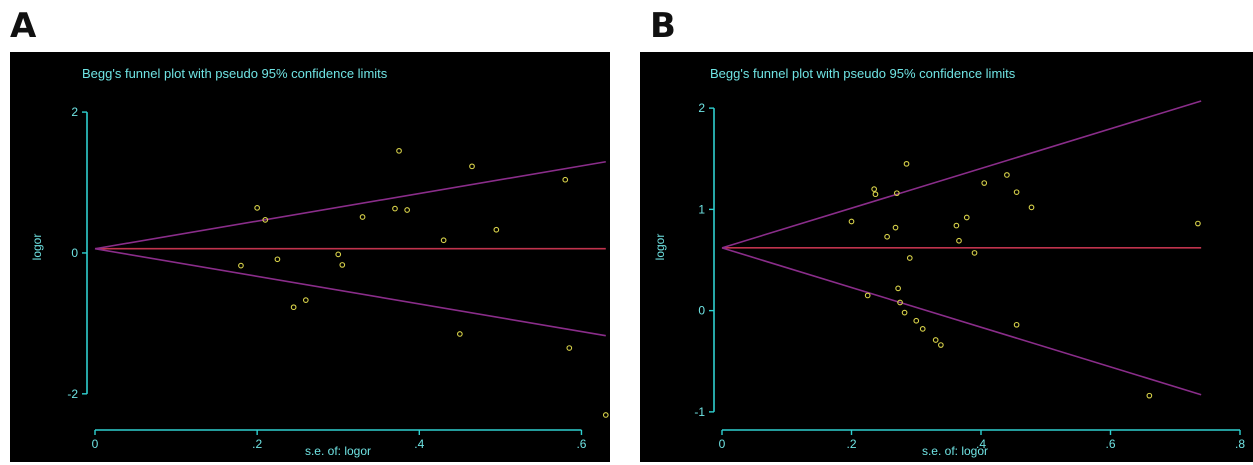 The height and width of the screenshot is (465, 1253). Describe the element at coordinates (701, 209) in the screenshot. I see `y-tick-label: 1` at that location.